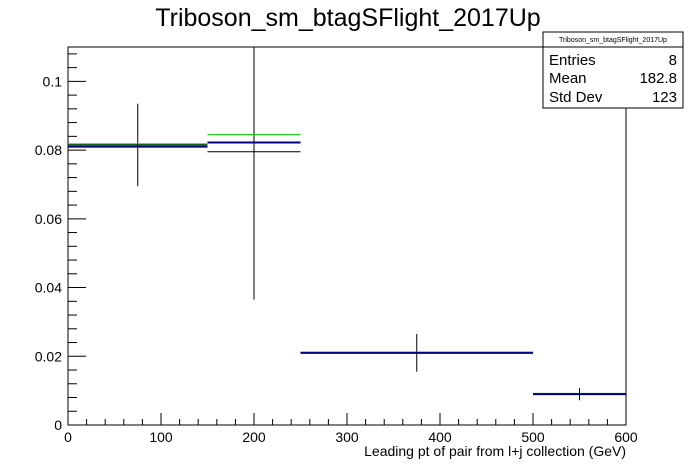  Describe the element at coordinates (613, 40) in the screenshot. I see `stats-box-title: Triboson_sm_btagSFlight_2017Up` at that location.